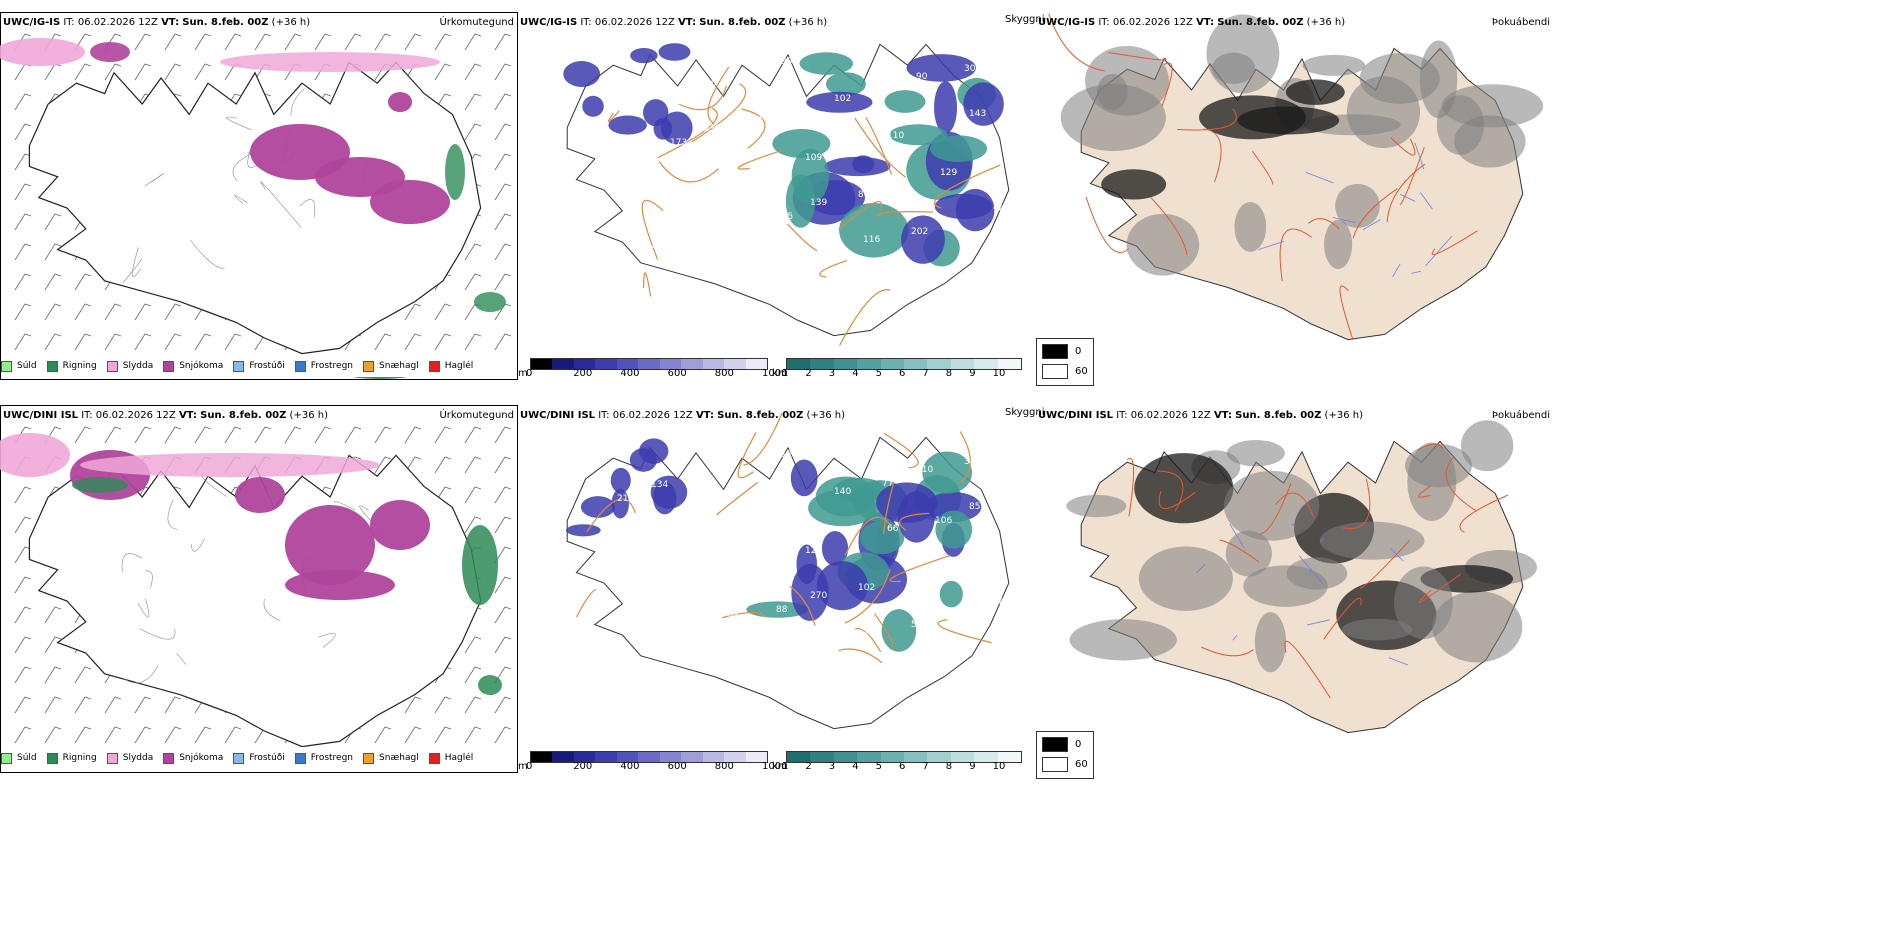 The width and height of the screenshot is (1900, 950). I want to click on legend-item: Snjókoma, so click(193, 758).